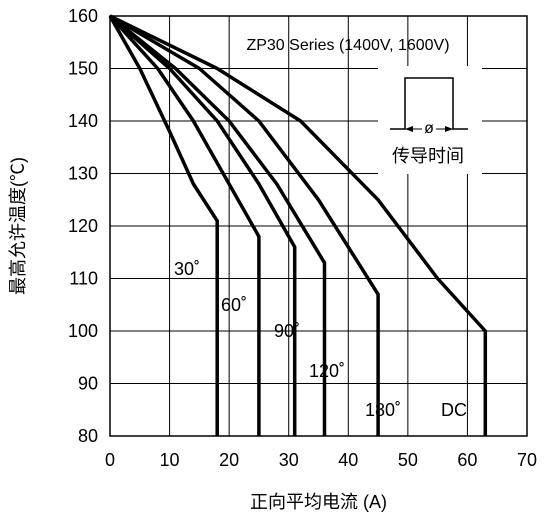  Describe the element at coordinates (83, 69) in the screenshot. I see `y-tick-label: 150` at that location.